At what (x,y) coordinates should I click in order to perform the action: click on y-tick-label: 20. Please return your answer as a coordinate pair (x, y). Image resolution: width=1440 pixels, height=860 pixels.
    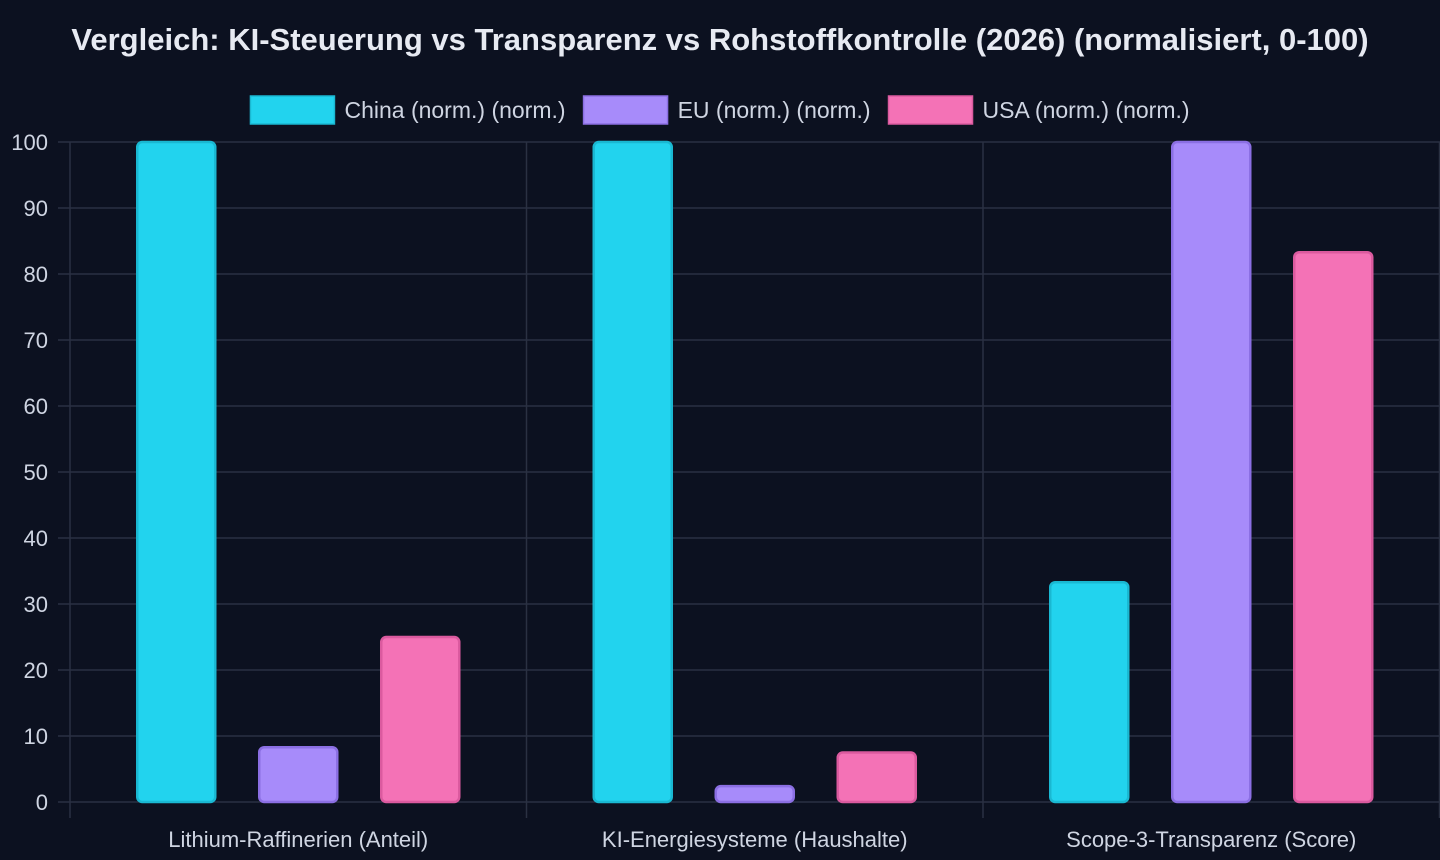
    Looking at the image, I should click on (36, 670).